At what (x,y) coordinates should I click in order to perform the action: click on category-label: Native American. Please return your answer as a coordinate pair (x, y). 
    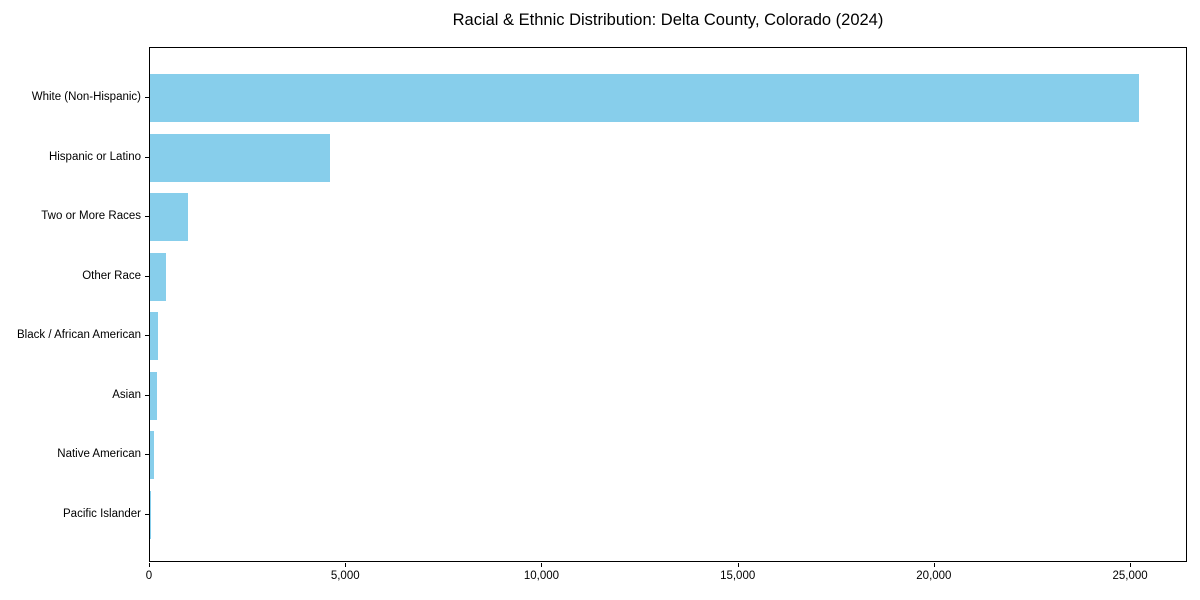
    Looking at the image, I should click on (99, 454).